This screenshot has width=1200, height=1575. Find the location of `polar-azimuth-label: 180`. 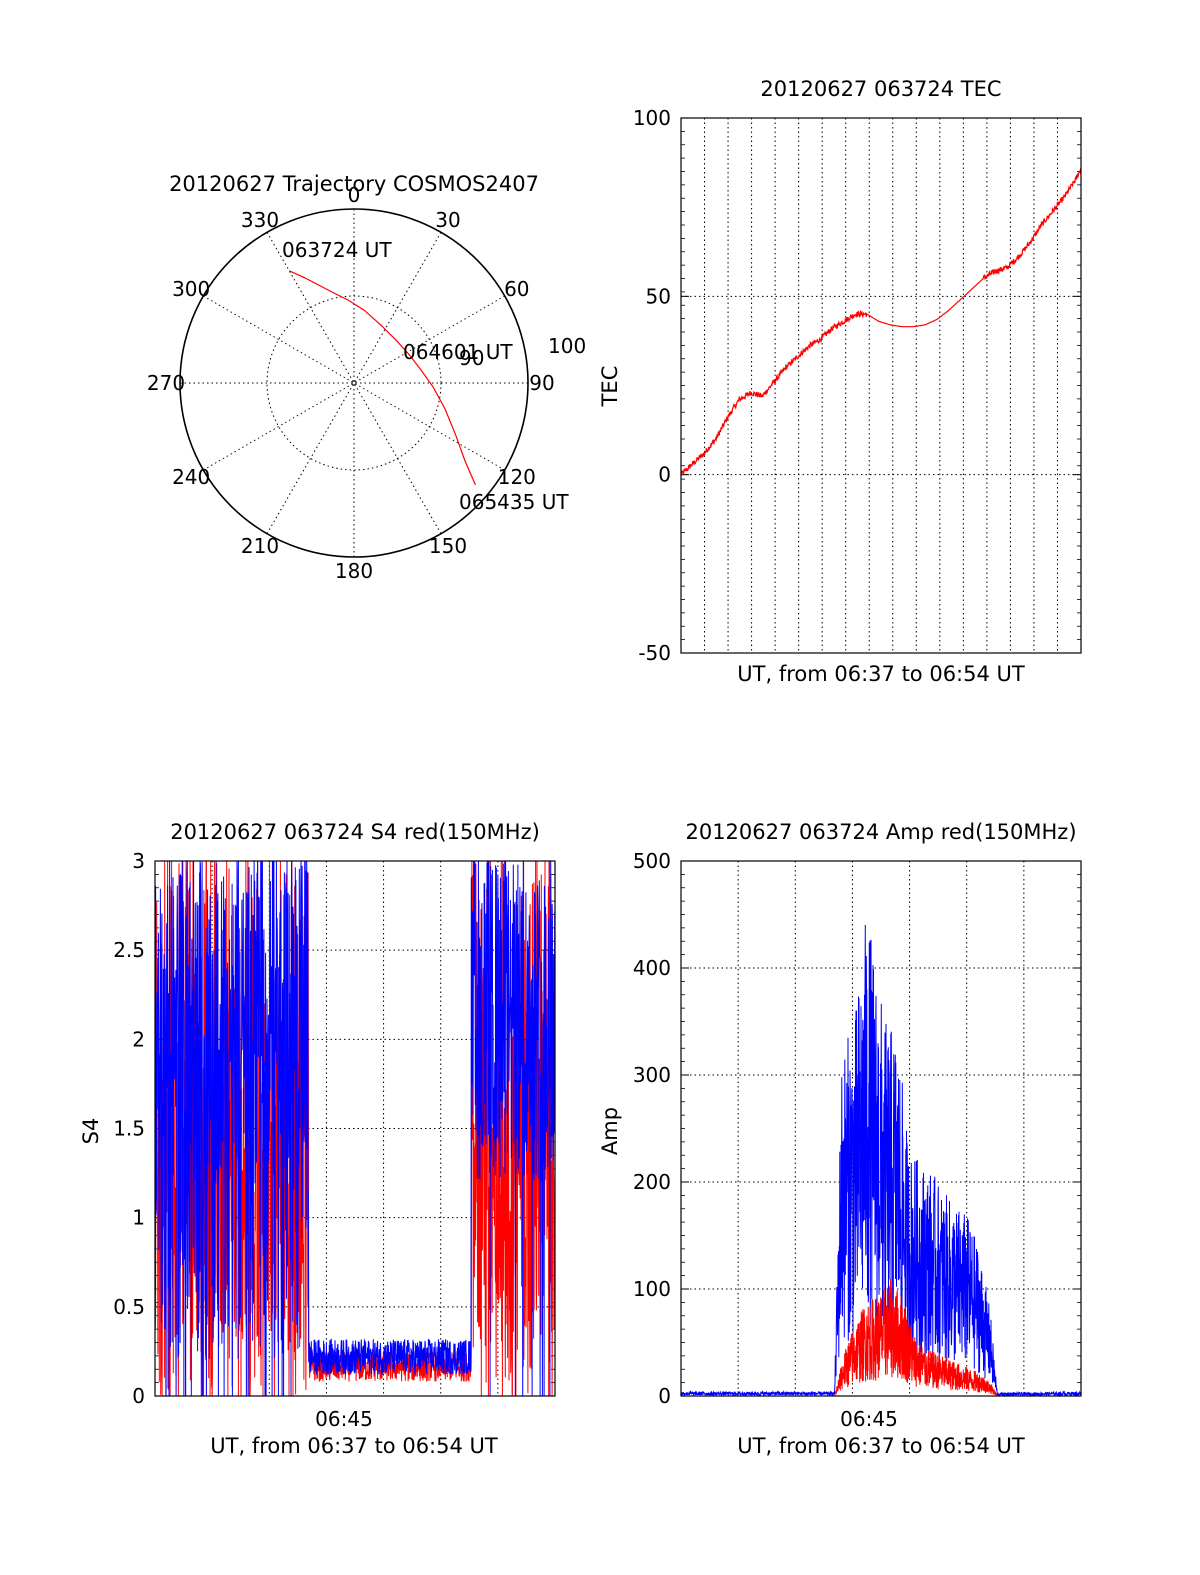

polar-azimuth-label: 180 is located at coordinates (354, 571).